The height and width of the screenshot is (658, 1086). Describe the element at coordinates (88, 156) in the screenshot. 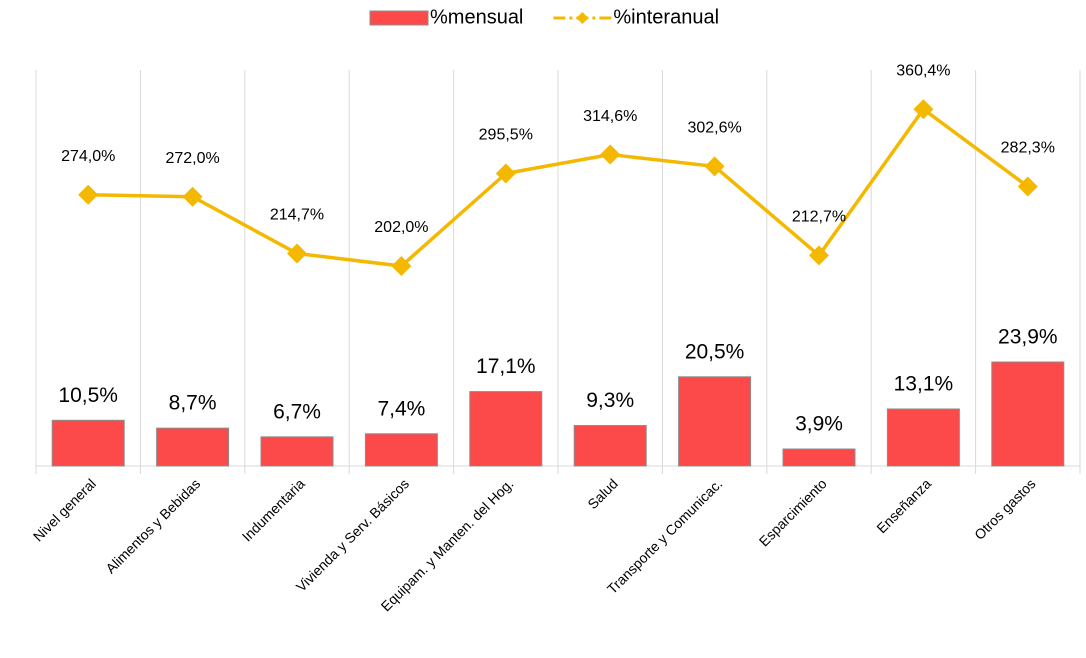

I see `line-value-label: 274,0%` at that location.